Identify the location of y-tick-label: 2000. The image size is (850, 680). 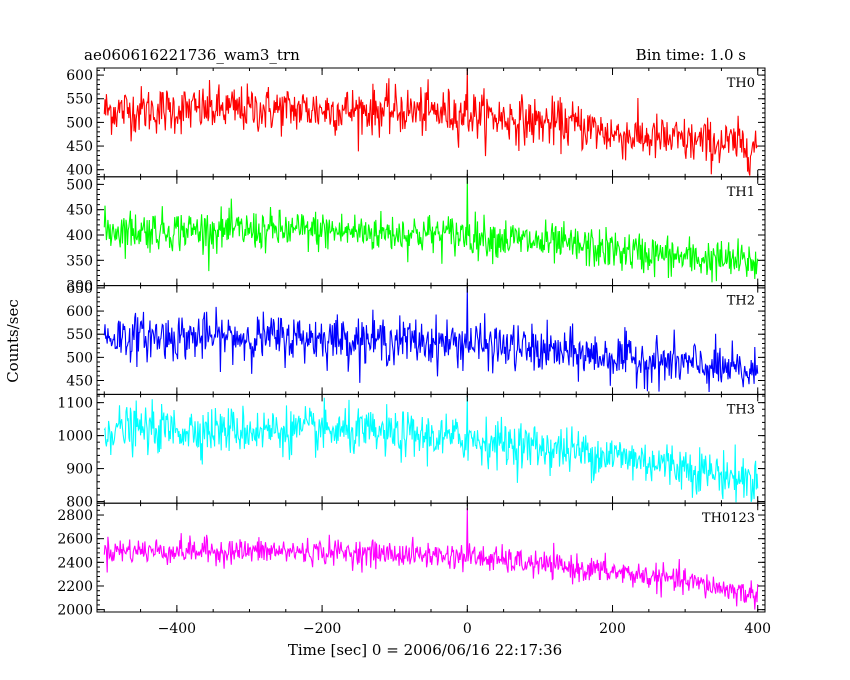
(75, 611).